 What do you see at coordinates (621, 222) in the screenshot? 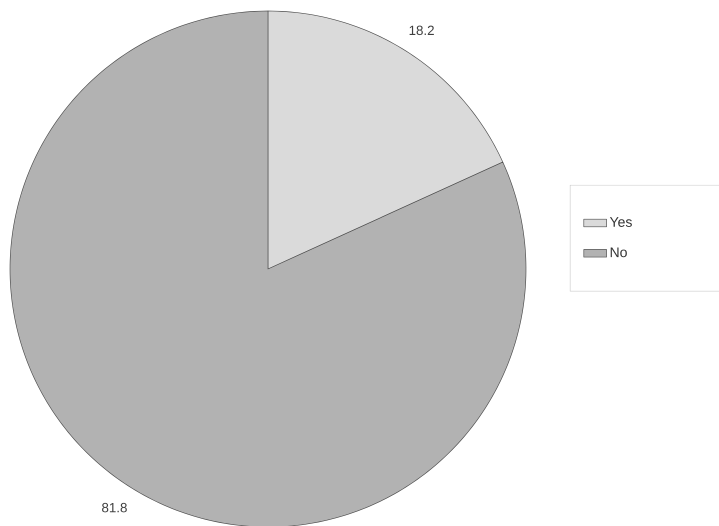
I see `legend-label: Yes` at bounding box center [621, 222].